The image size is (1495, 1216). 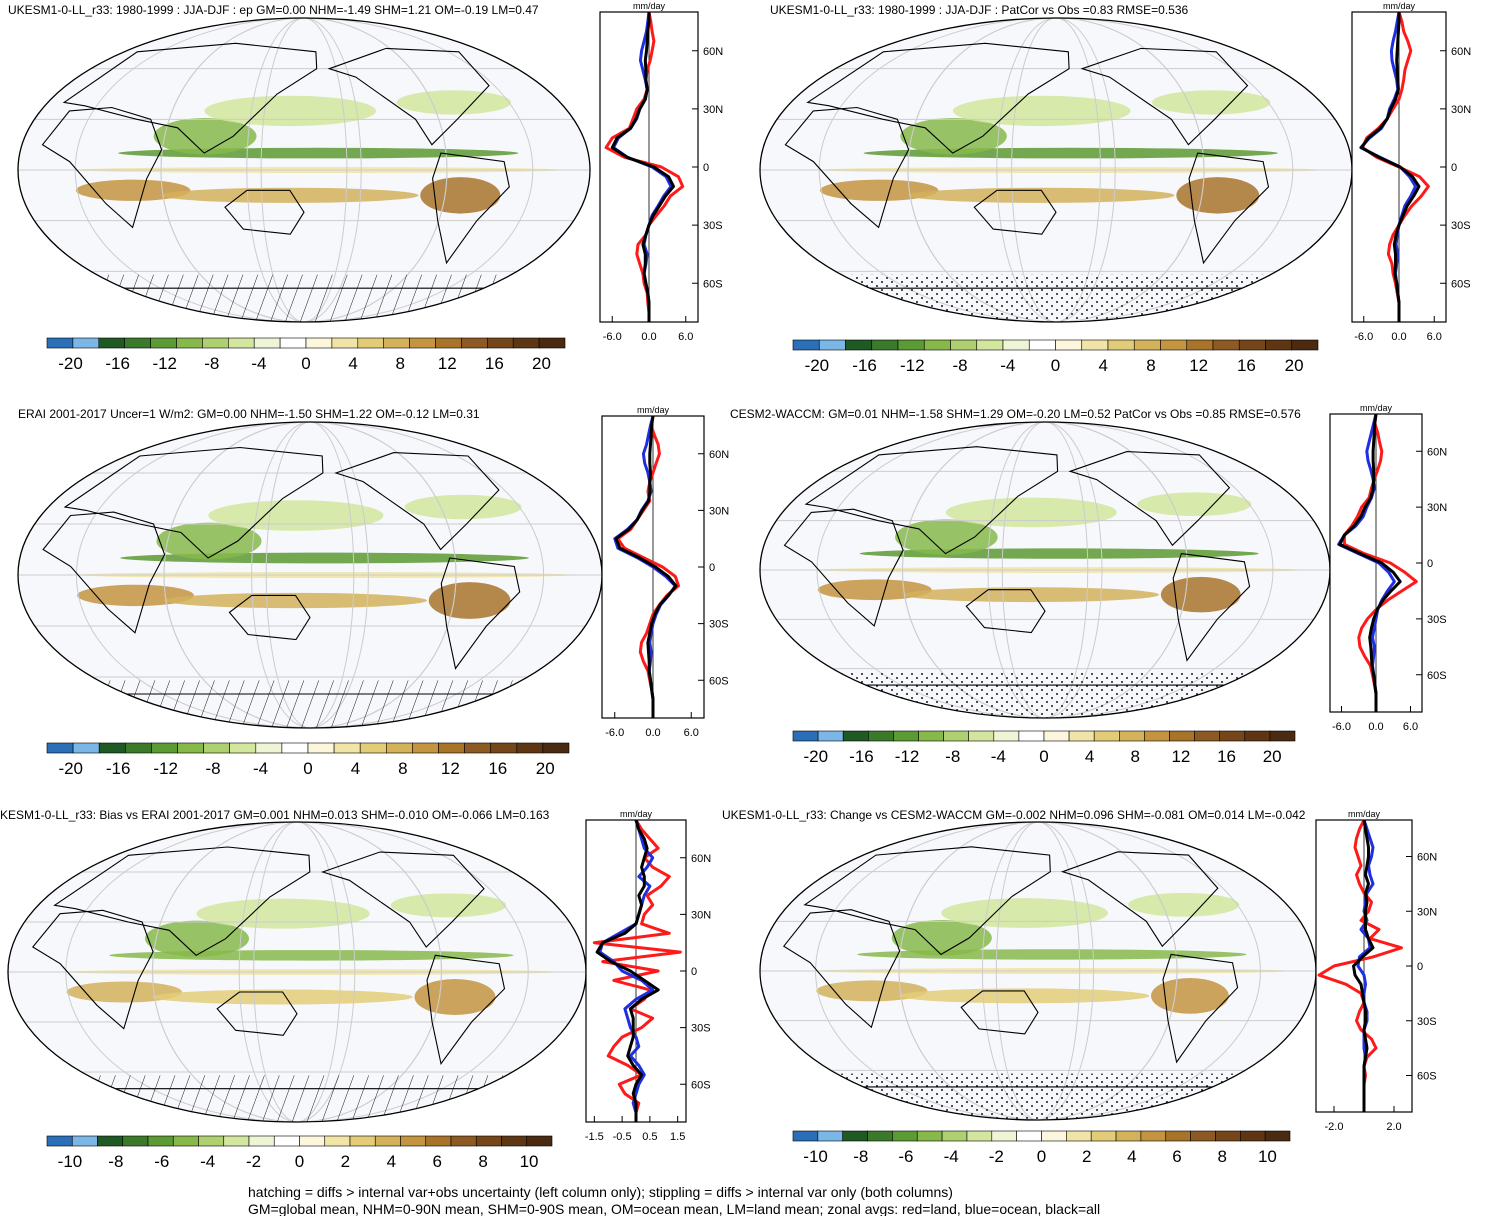 What do you see at coordinates (1056, 170) in the screenshot?
I see `robinson-map` at bounding box center [1056, 170].